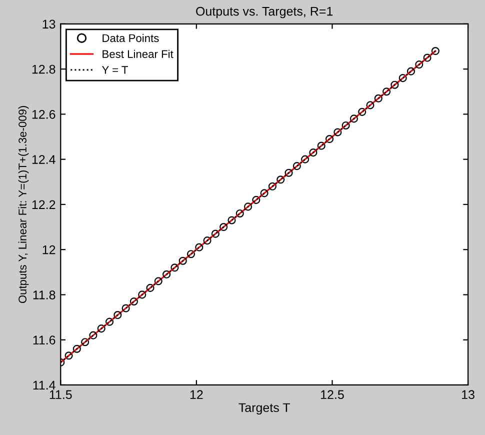  I want to click on y-tick-label: 12, so click(49, 249).